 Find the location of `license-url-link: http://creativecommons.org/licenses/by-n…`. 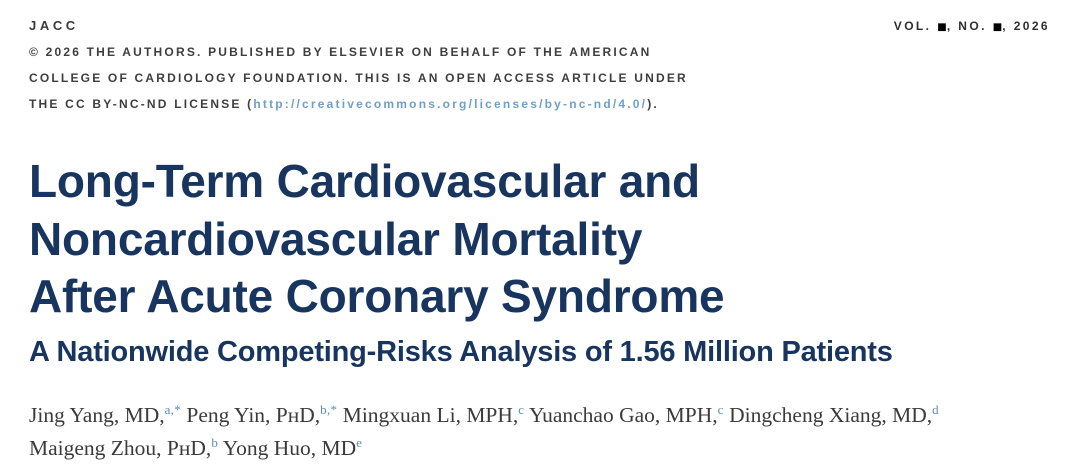

license-url-link: http://creativecommons.org/licenses/by-n… is located at coordinates (450, 104).